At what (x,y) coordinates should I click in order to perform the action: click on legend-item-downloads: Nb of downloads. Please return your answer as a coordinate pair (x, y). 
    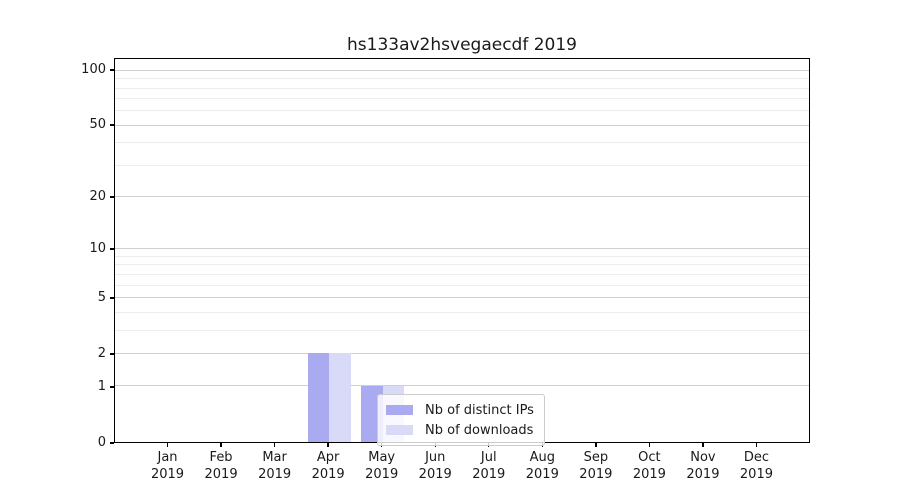
    Looking at the image, I should click on (460, 430).